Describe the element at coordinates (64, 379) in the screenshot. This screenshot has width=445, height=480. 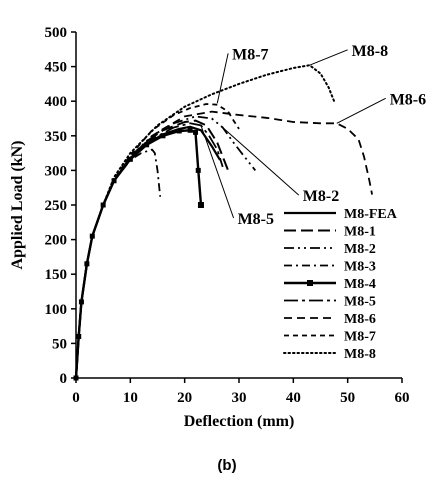
I see `y-tick-label: 0` at that location.